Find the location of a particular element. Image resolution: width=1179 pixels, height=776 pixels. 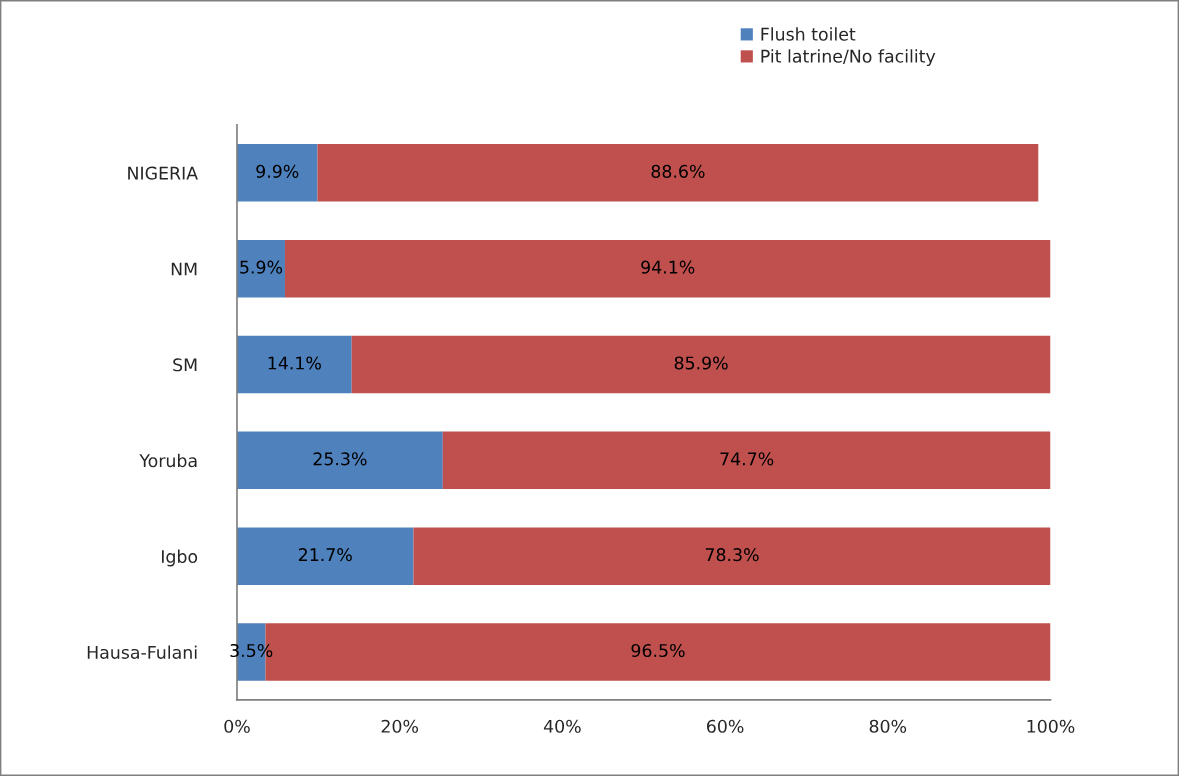

x-tick-label: 40% is located at coordinates (562, 726).